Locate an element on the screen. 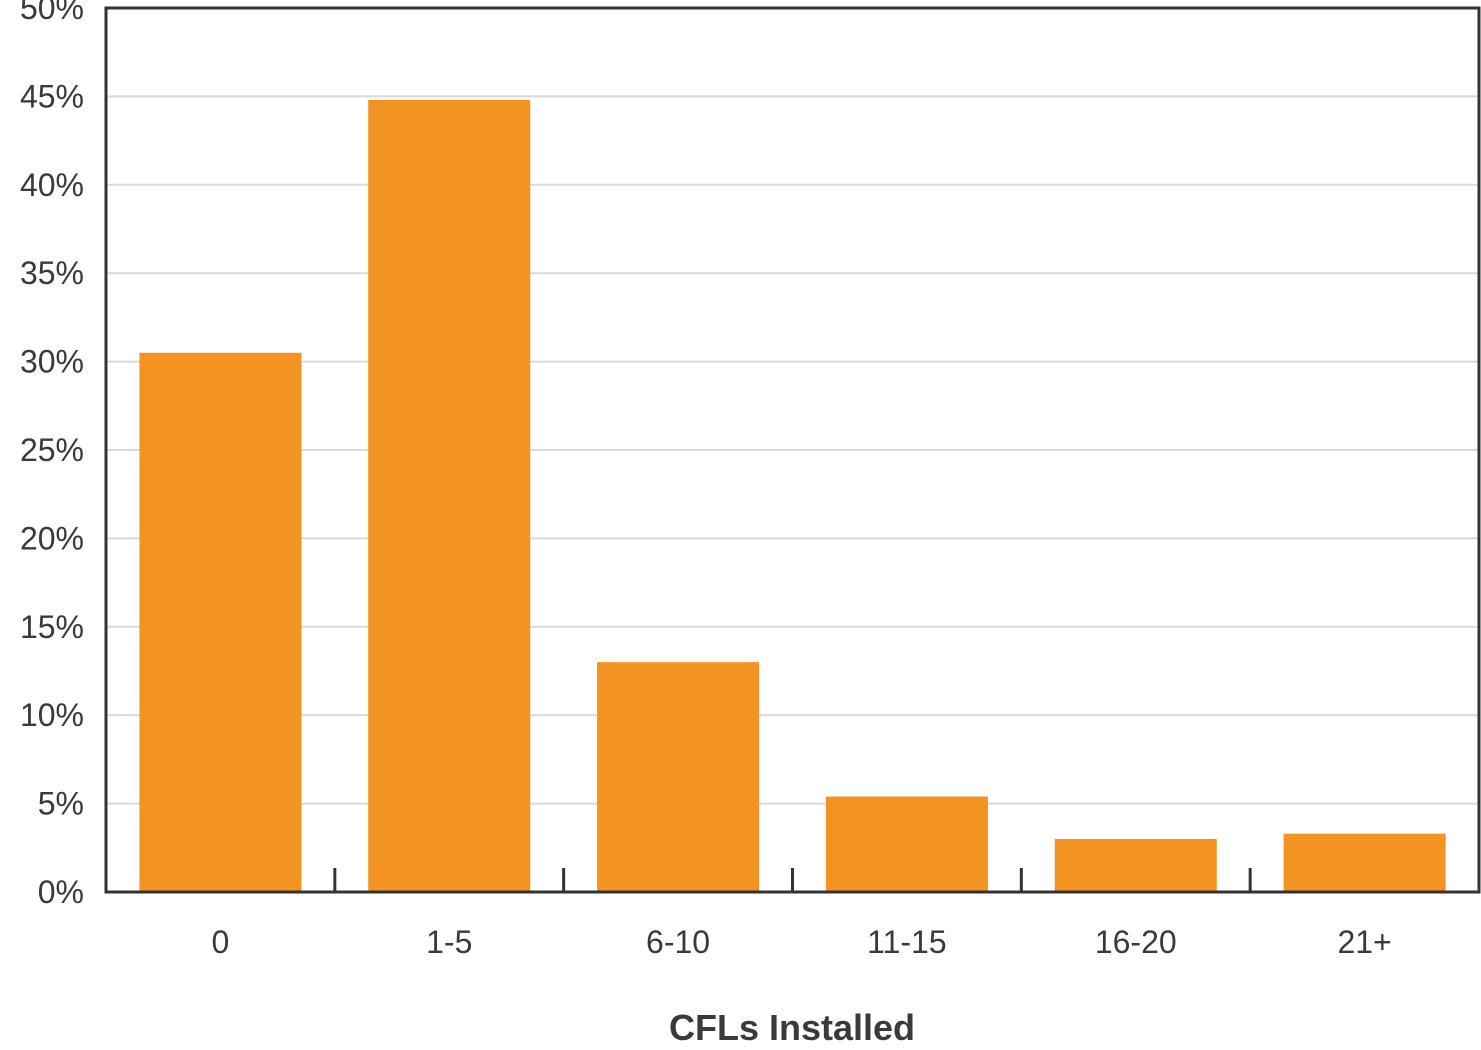  y-tick-label: 35% is located at coordinates (52, 273).